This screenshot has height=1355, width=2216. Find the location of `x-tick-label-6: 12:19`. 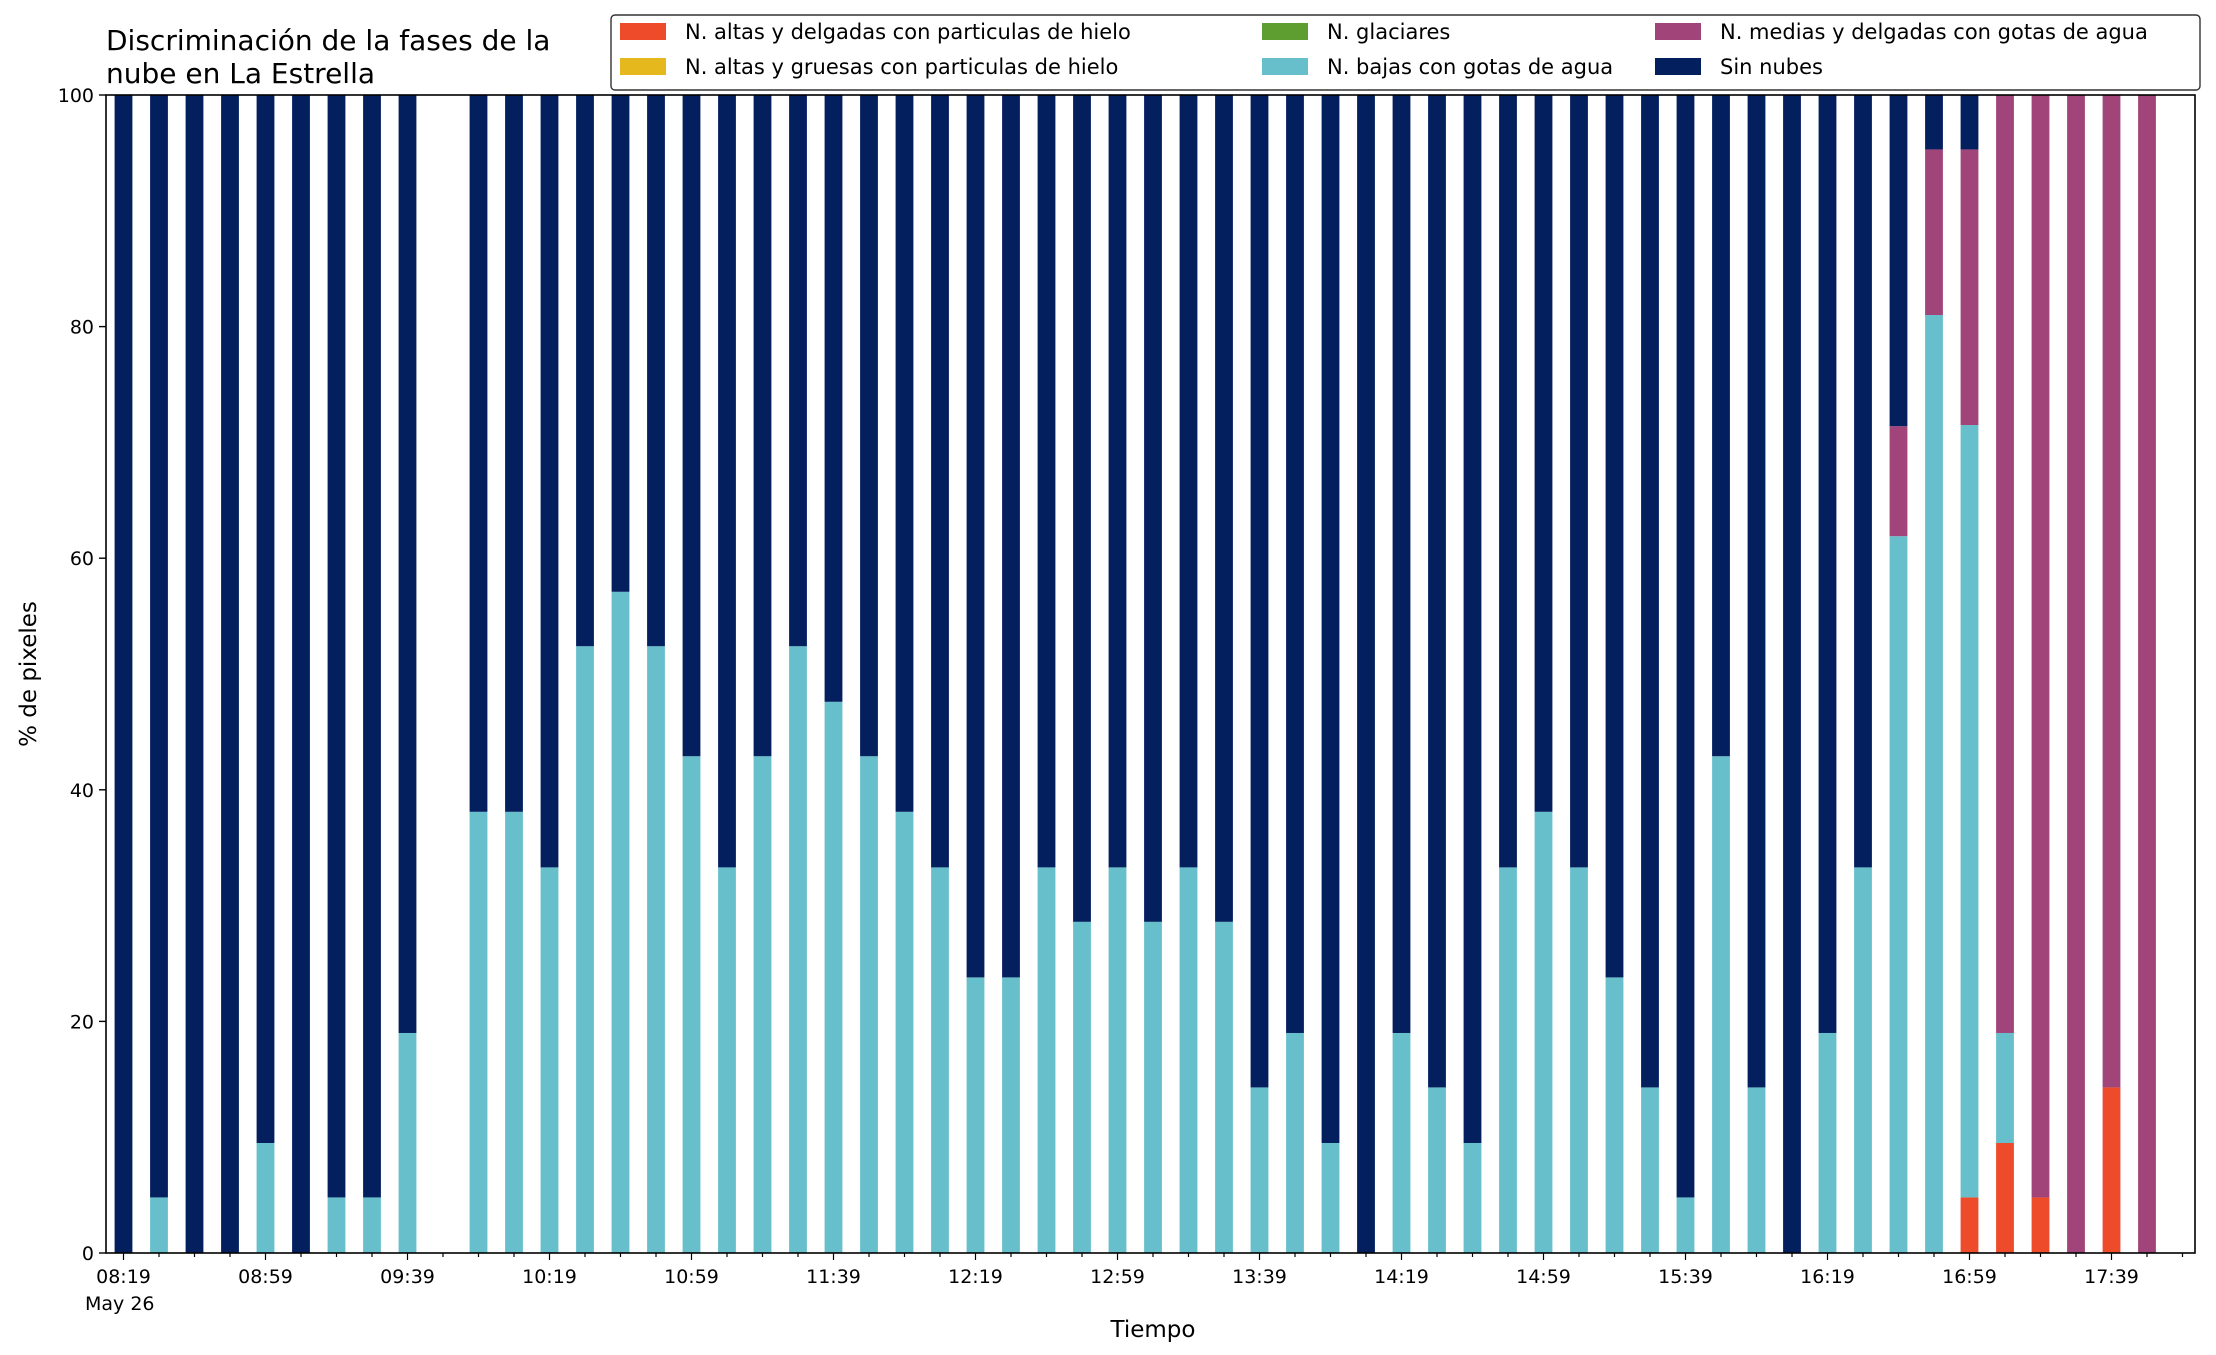

x-tick-label-6: 12:19 is located at coordinates (975, 1277).